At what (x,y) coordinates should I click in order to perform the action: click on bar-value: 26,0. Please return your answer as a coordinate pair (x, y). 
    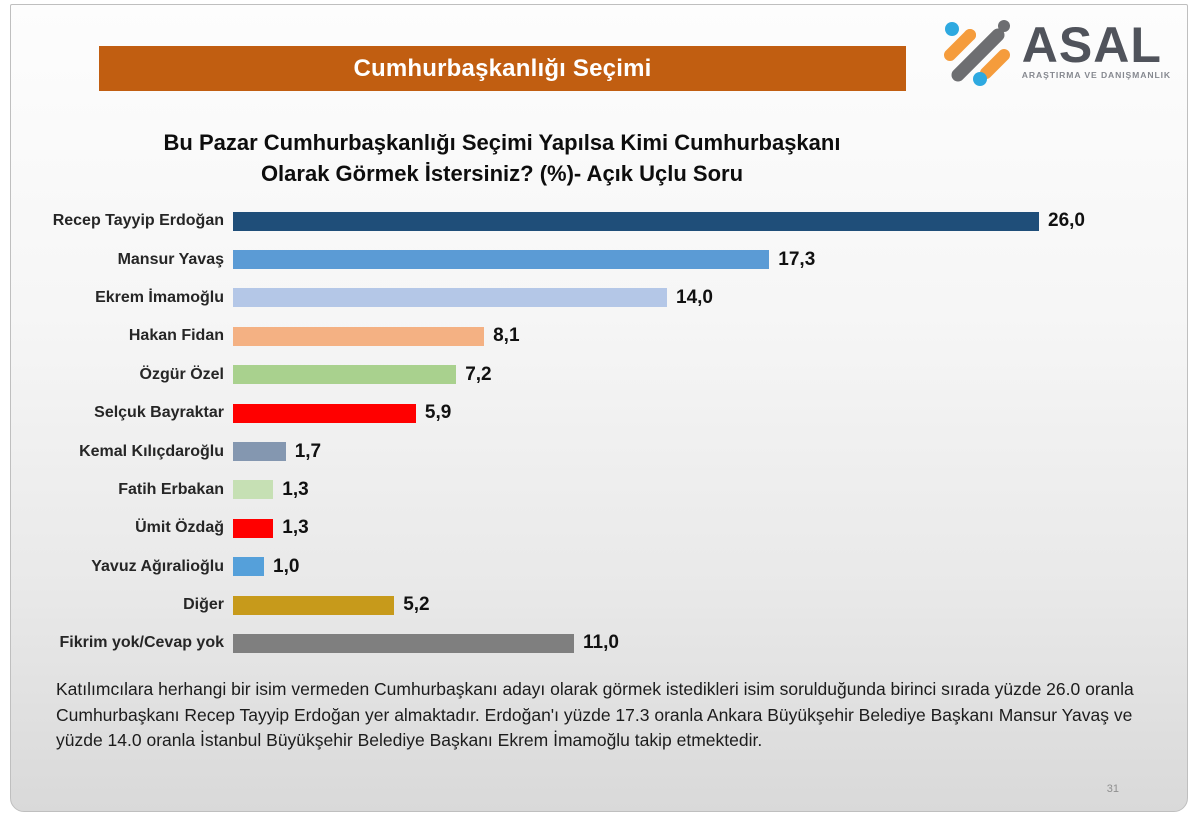
    Looking at the image, I should click on (1066, 221).